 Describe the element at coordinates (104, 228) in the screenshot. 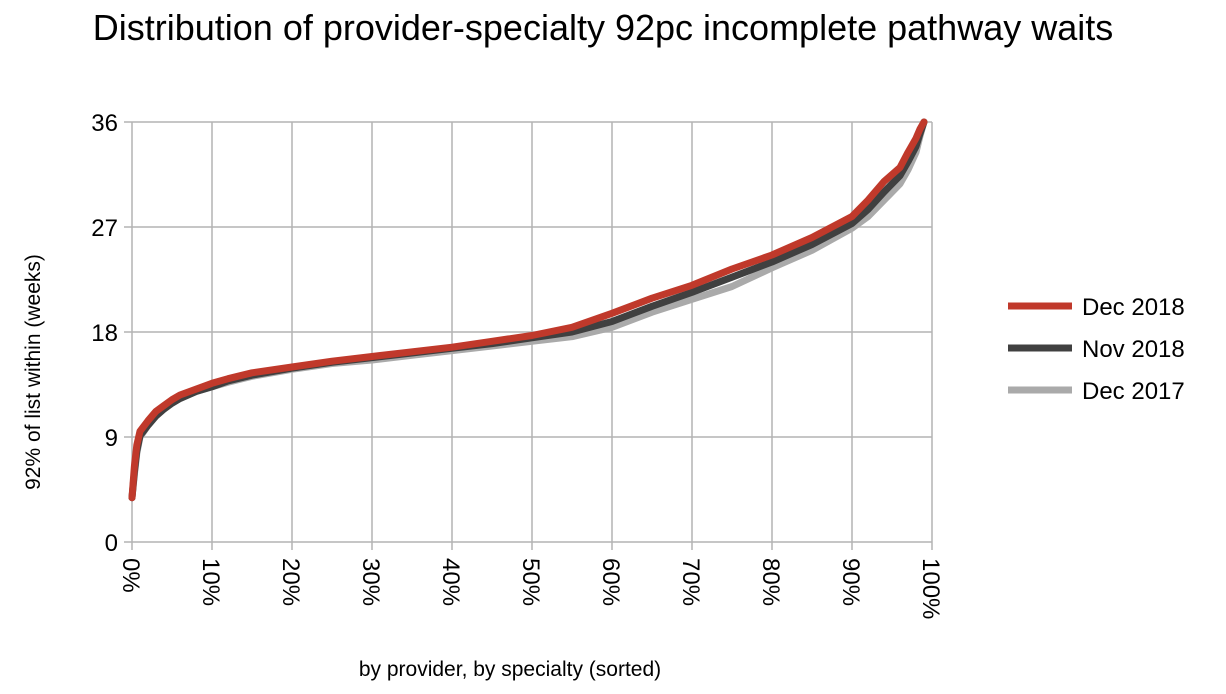

I see `y-tick-label: 27` at that location.